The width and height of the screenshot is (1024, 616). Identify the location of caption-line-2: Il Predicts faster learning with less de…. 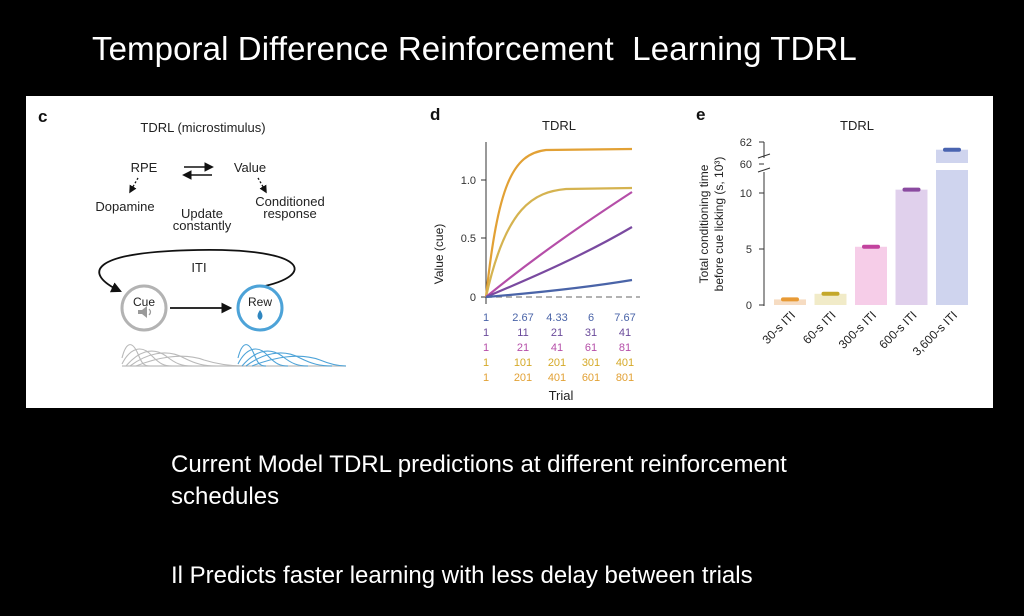
(462, 575).